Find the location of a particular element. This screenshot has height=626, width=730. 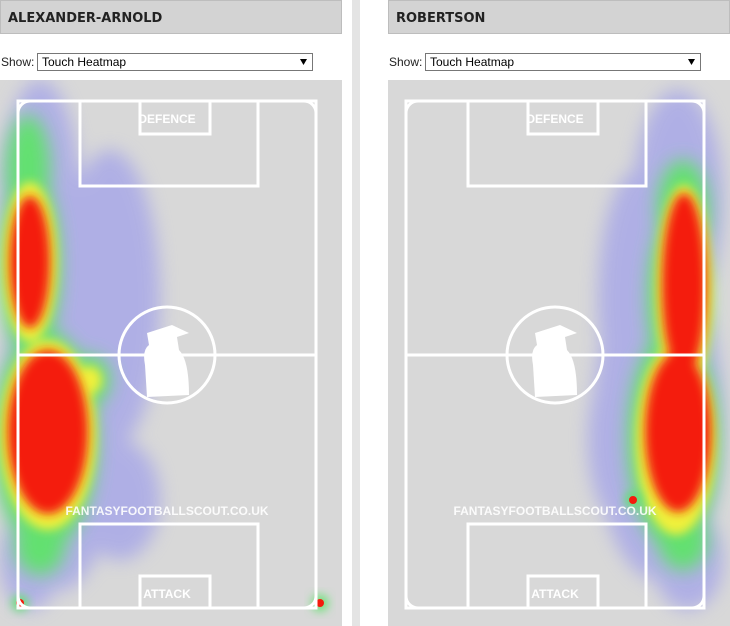

player-name: ALEXANDER-ARNOLD is located at coordinates (85, 18).